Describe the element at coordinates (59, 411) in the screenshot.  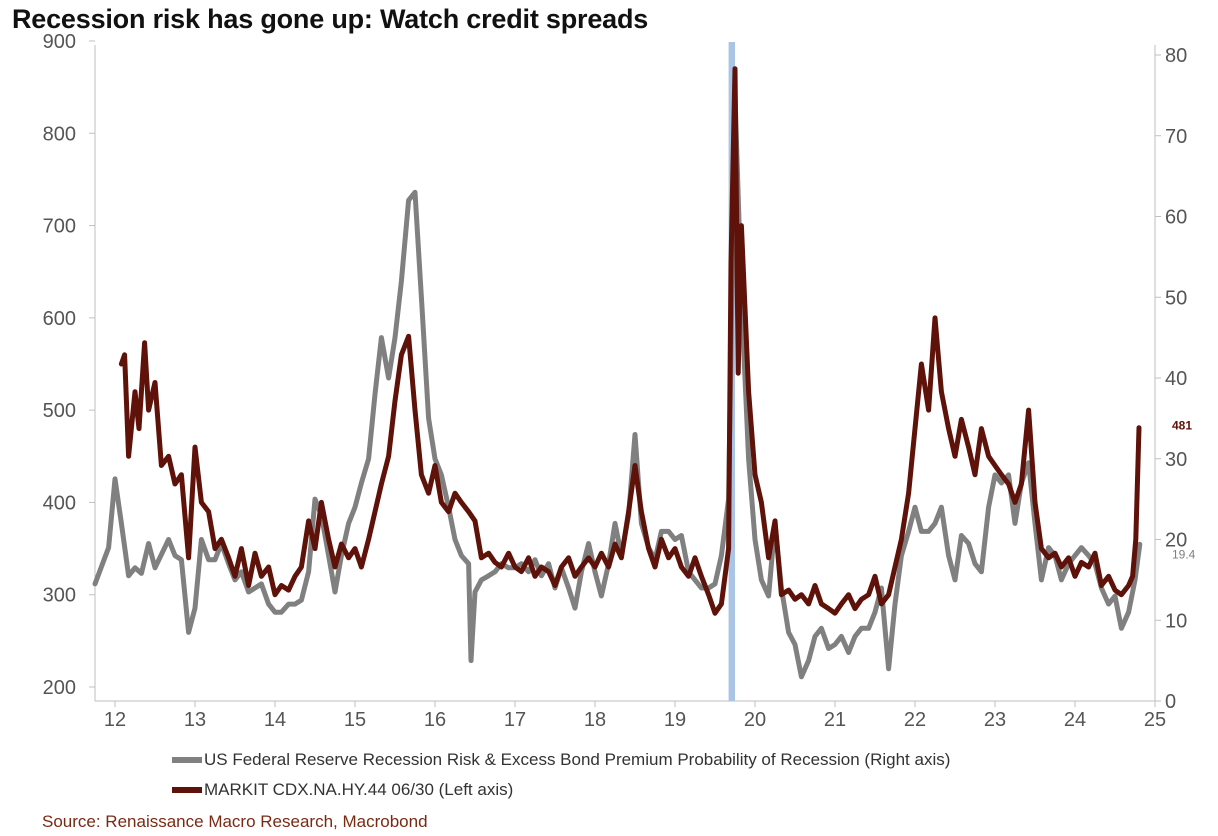
I see `left-tick-label: 500` at that location.